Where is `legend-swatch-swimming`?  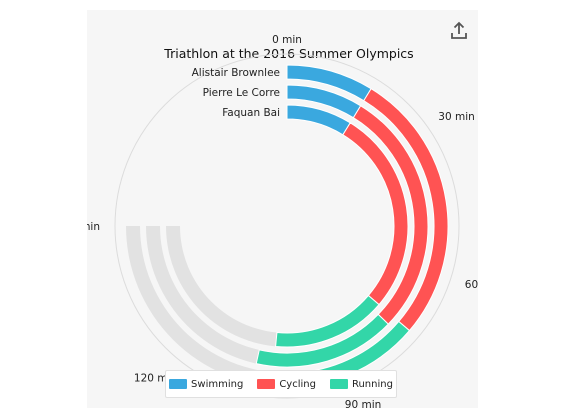
legend-swatch-swimming is located at coordinates (178, 384).